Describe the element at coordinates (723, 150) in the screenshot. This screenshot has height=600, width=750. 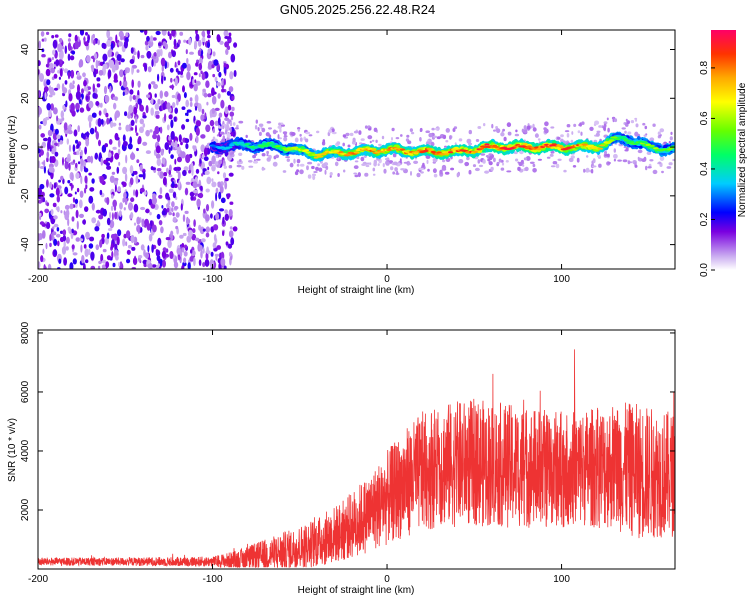
I see `colorbar-gradient` at that location.